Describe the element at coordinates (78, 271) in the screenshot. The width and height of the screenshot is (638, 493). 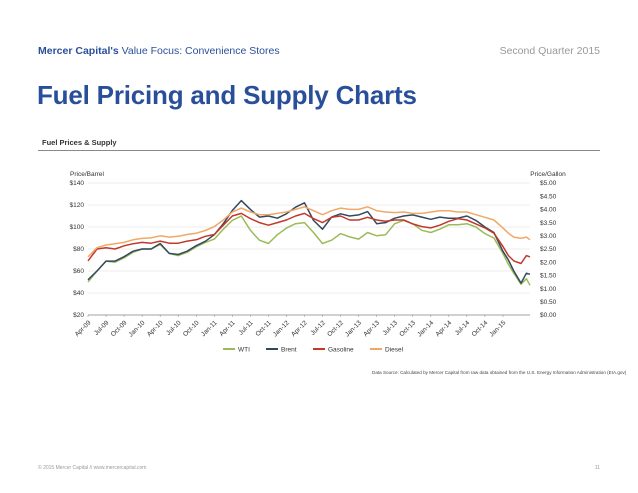
I see `y-left-tick-label: $60` at that location.